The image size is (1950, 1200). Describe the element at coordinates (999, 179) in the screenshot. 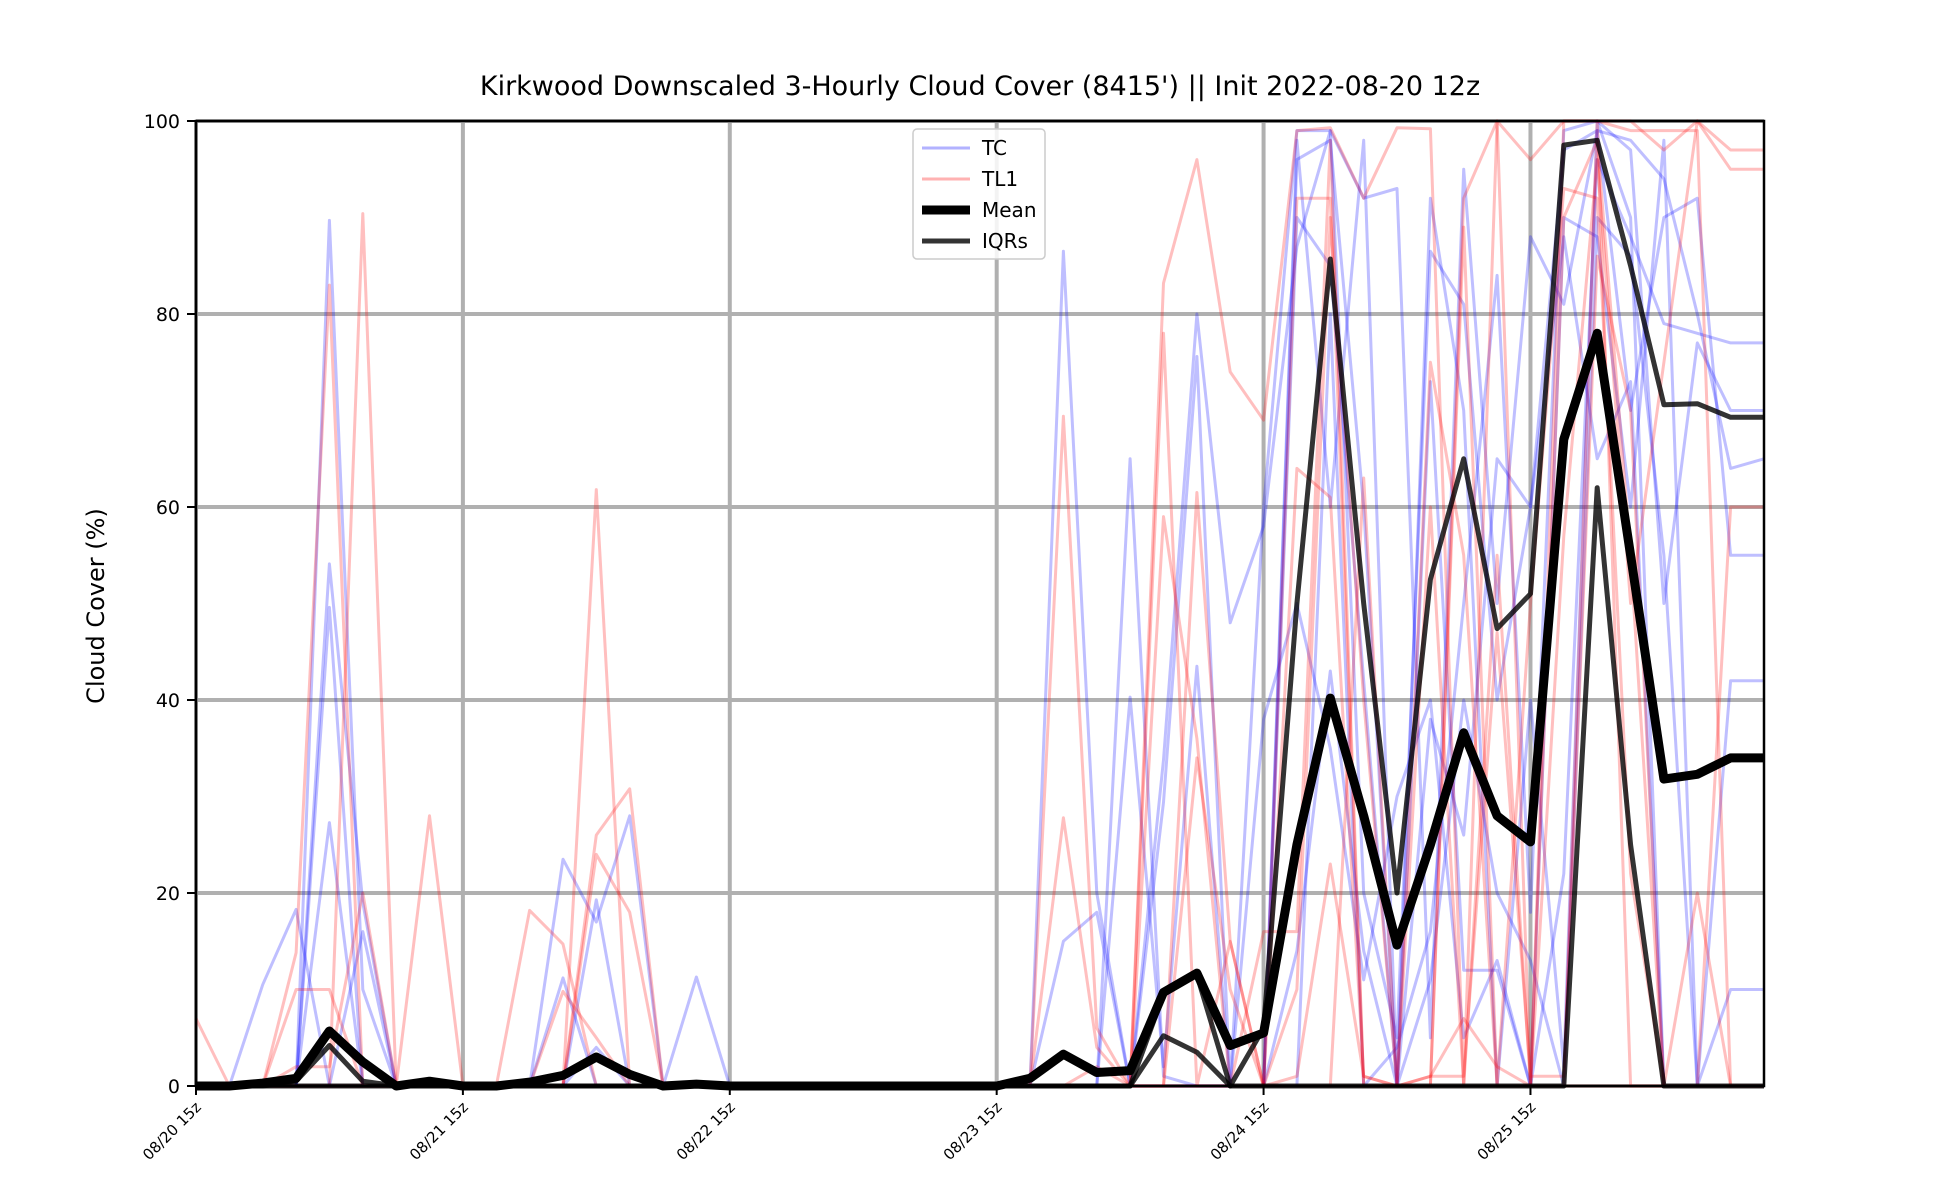

I see `legend-label-tl1: TL1` at that location.